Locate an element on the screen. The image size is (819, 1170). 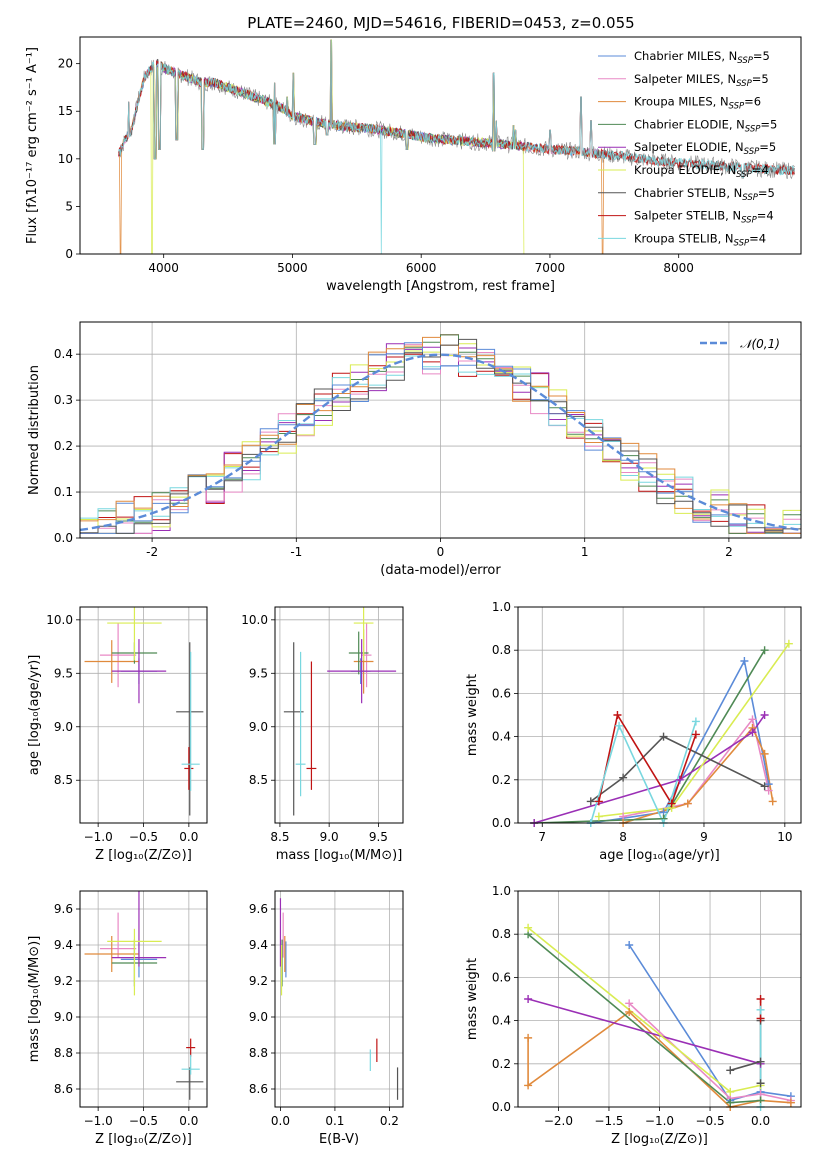
y-tick-label: 9.5 is located at coordinates (258, 673).